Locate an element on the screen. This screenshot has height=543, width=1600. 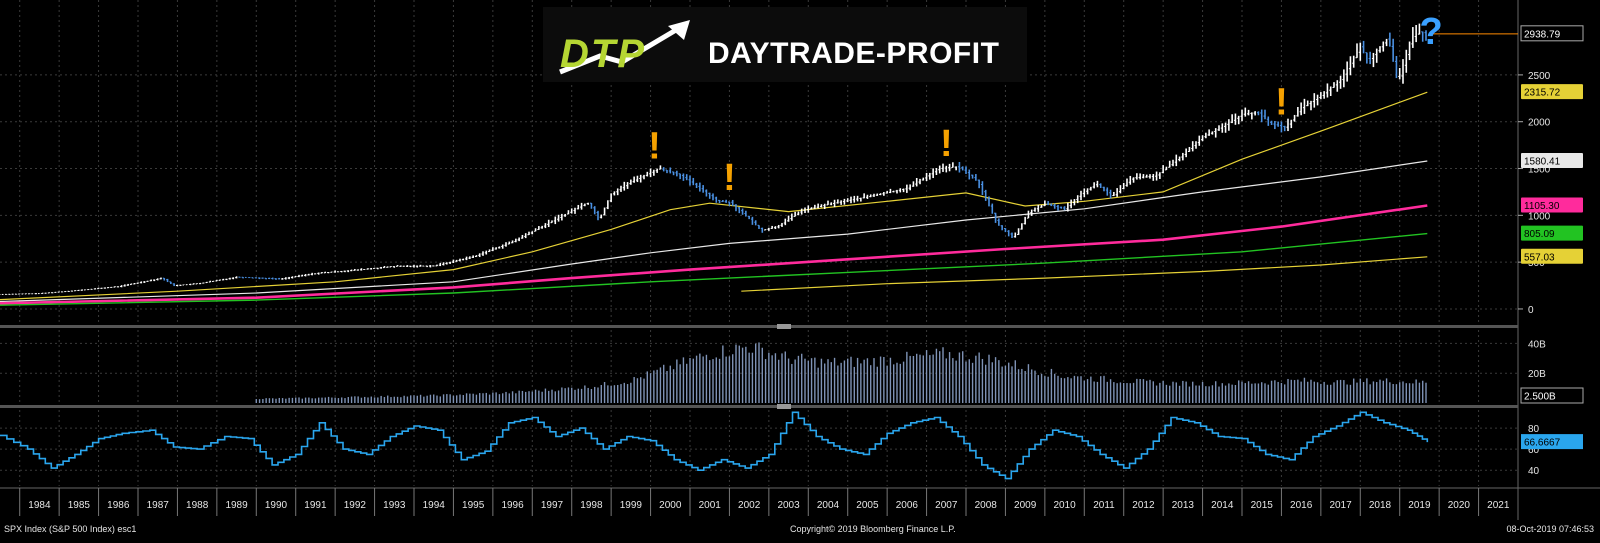
x-tick-label: 2010 is located at coordinates (1064, 505).